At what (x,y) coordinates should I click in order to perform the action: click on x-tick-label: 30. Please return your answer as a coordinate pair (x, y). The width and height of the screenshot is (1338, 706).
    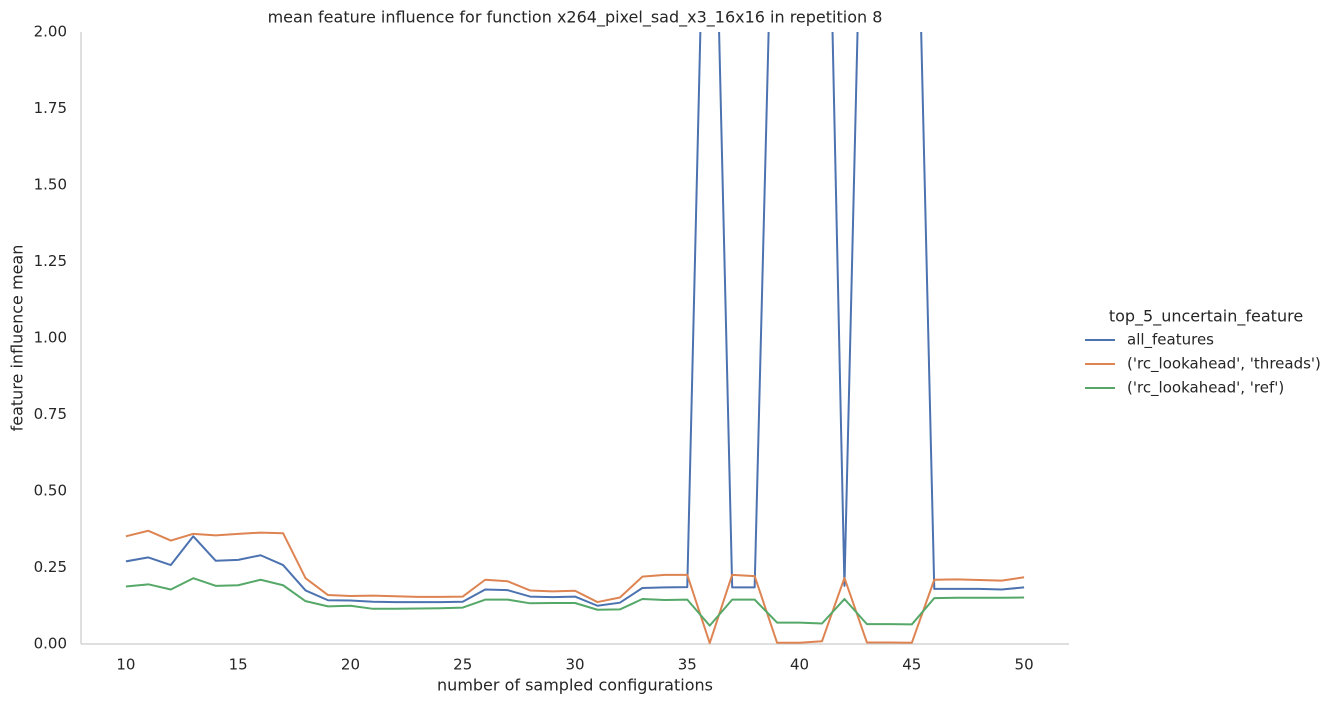
    Looking at the image, I should click on (574, 665).